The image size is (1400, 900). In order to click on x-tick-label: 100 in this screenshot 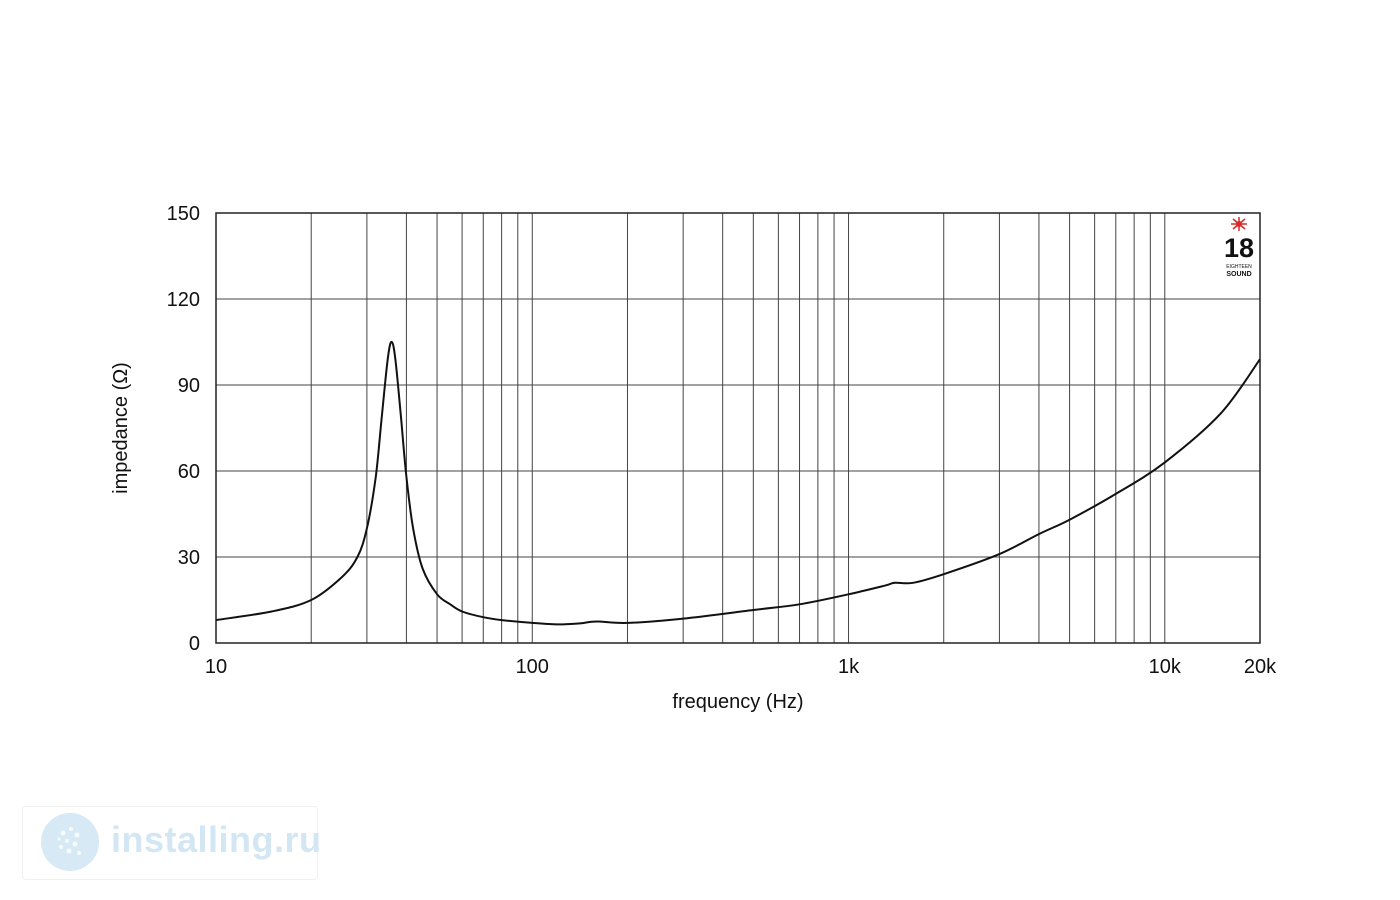, I will do `click(532, 667)`.